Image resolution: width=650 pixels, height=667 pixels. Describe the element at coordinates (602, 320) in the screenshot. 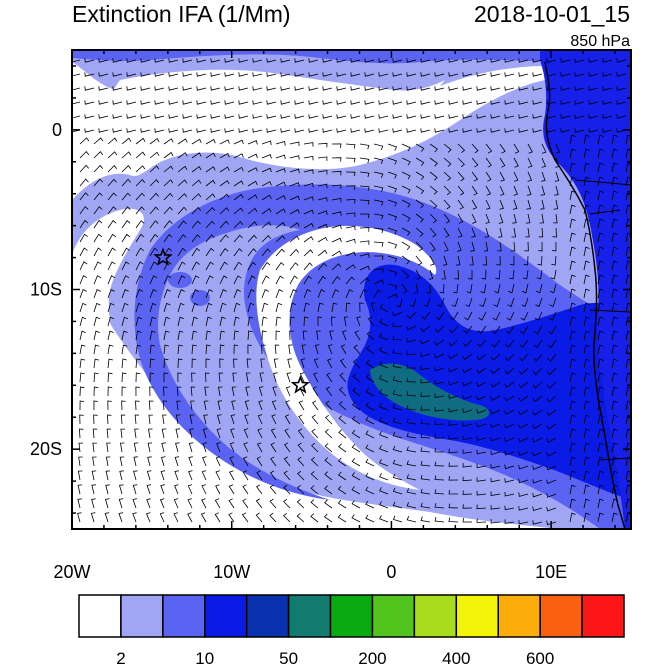

I see `country-border` at that location.